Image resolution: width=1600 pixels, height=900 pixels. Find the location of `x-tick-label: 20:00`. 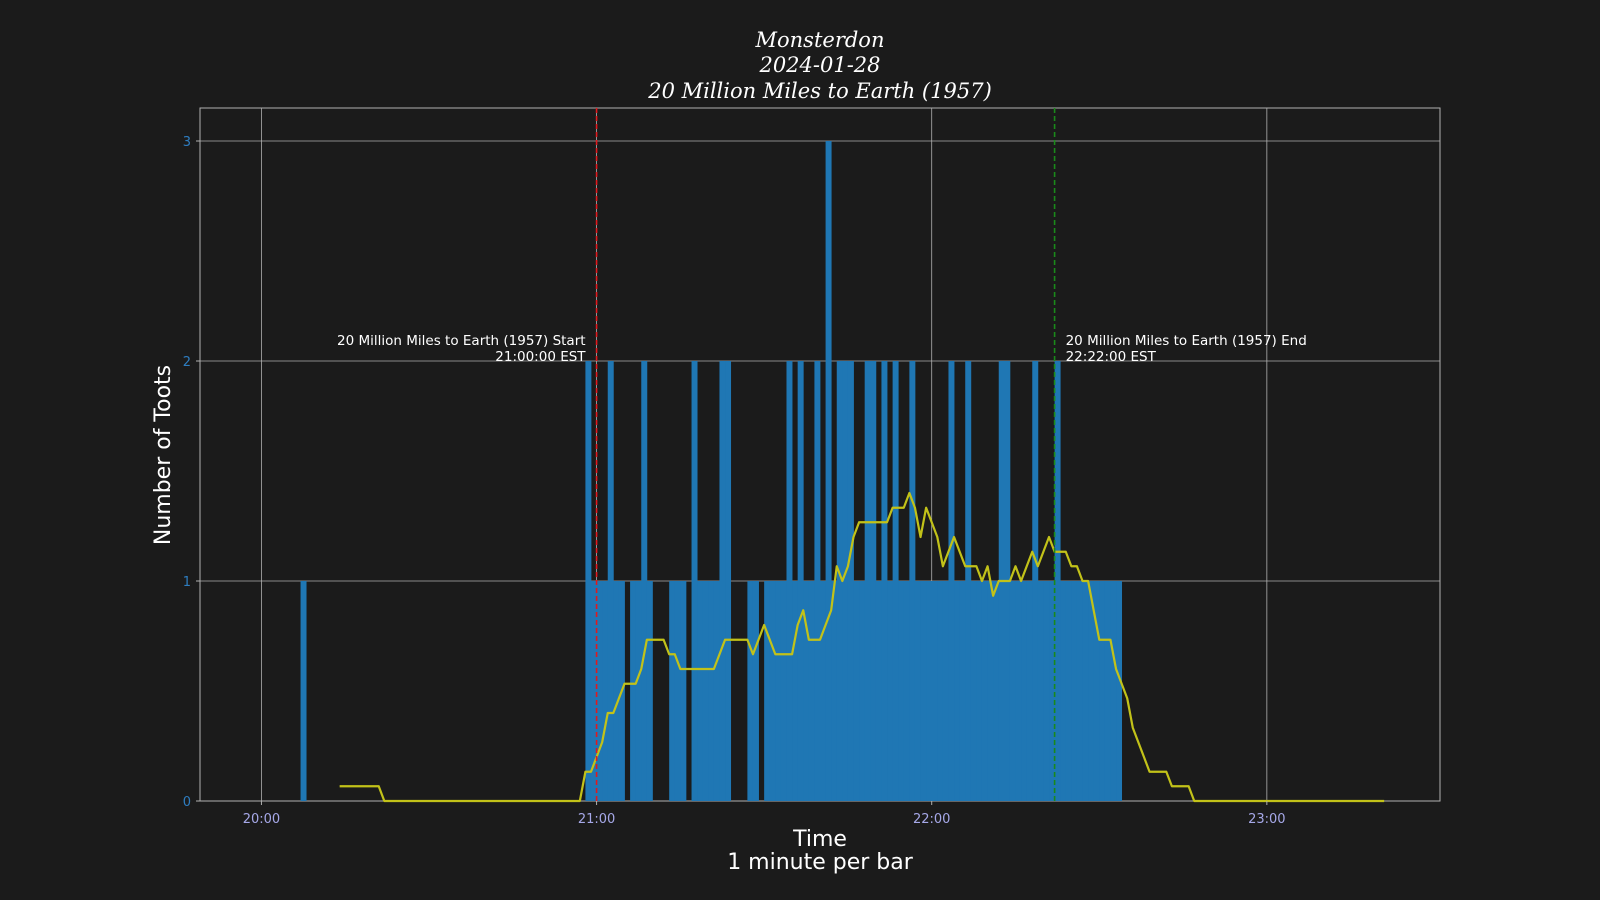

x-tick-label: 20:00 is located at coordinates (261, 819).